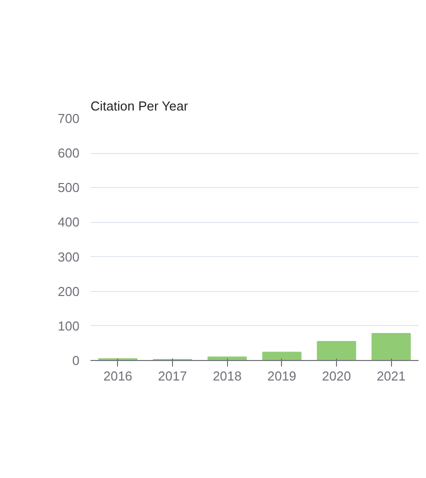 The height and width of the screenshot is (478, 426). What do you see at coordinates (391, 376) in the screenshot?
I see `x-tick-label: 2021` at bounding box center [391, 376].